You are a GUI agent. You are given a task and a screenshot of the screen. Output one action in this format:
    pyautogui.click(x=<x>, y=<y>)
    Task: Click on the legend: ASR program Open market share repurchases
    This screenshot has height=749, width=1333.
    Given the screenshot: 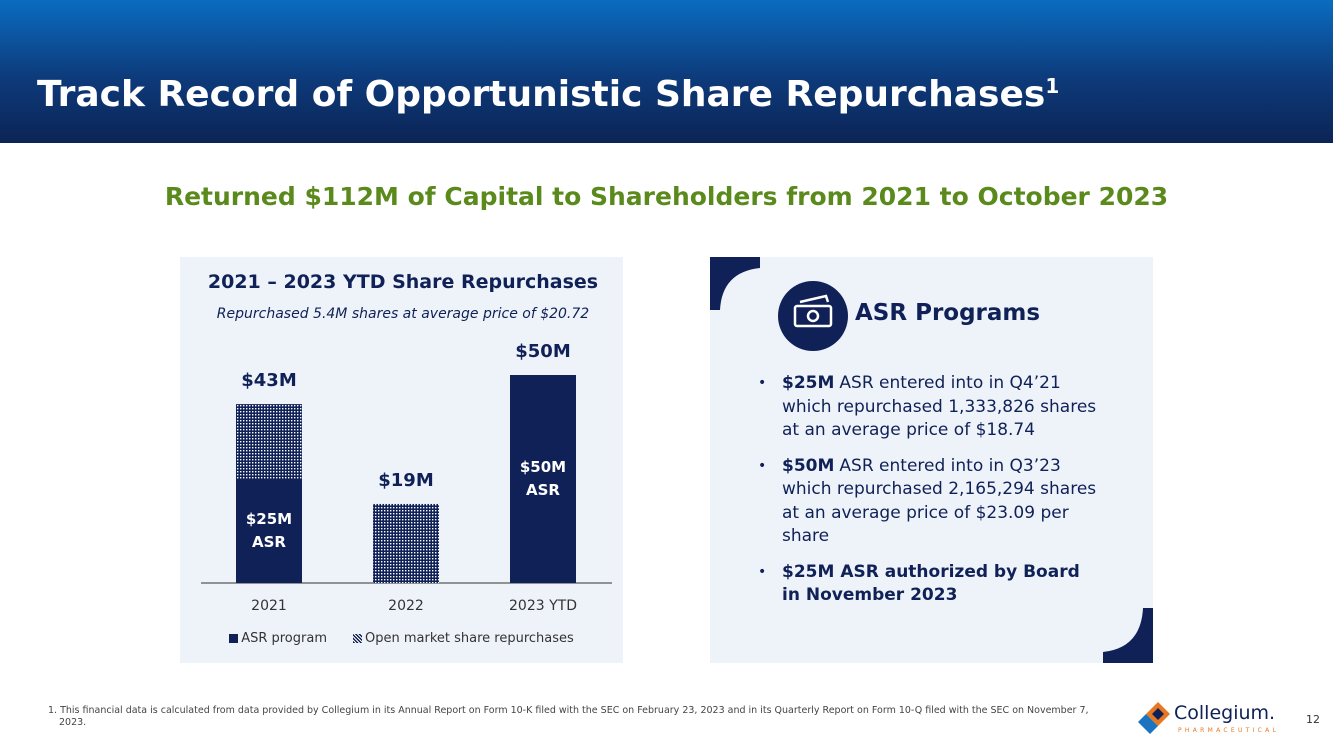 What is the action you would take?
    pyautogui.click(x=401, y=638)
    